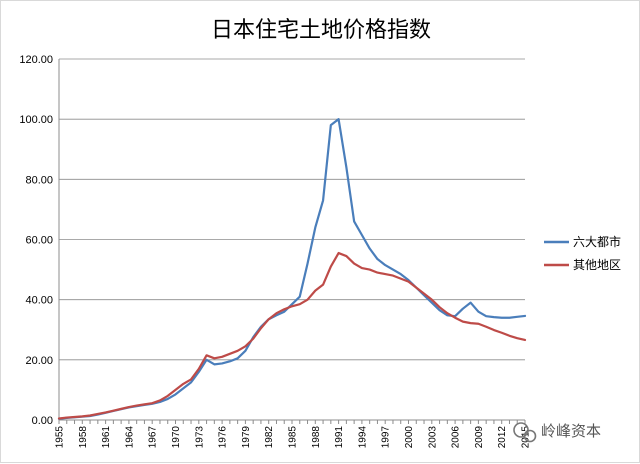 The width and height of the screenshot is (640, 464). Describe the element at coordinates (316, 437) in the screenshot. I see `x-tick-label: 1988` at that location.